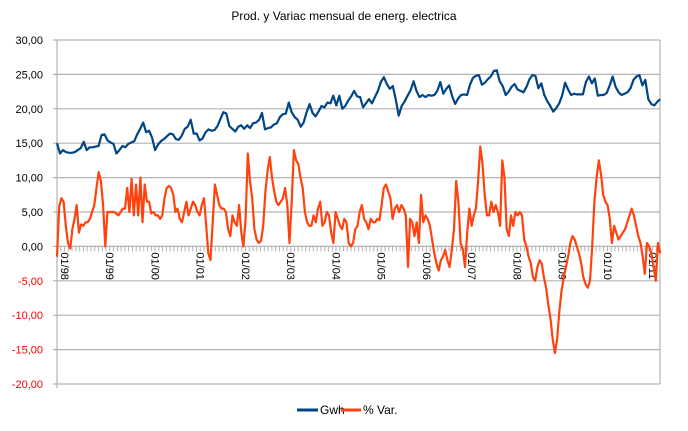 Image resolution: width=688 pixels, height=431 pixels. I want to click on y-tick-label: -5,00, so click(30, 282).